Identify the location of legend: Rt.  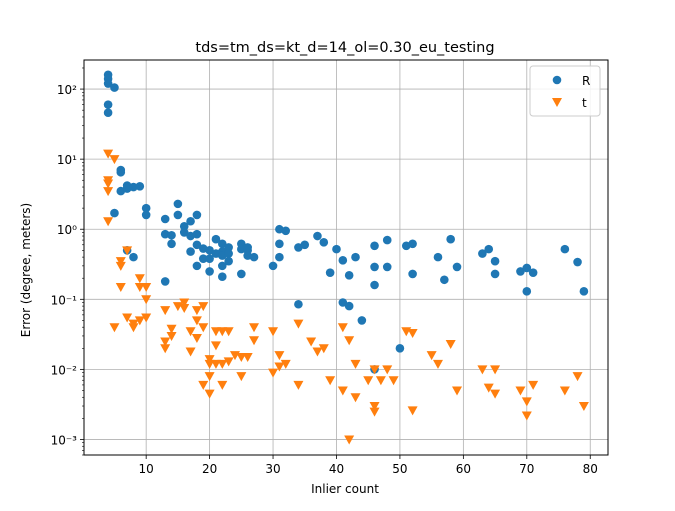
(565, 91).